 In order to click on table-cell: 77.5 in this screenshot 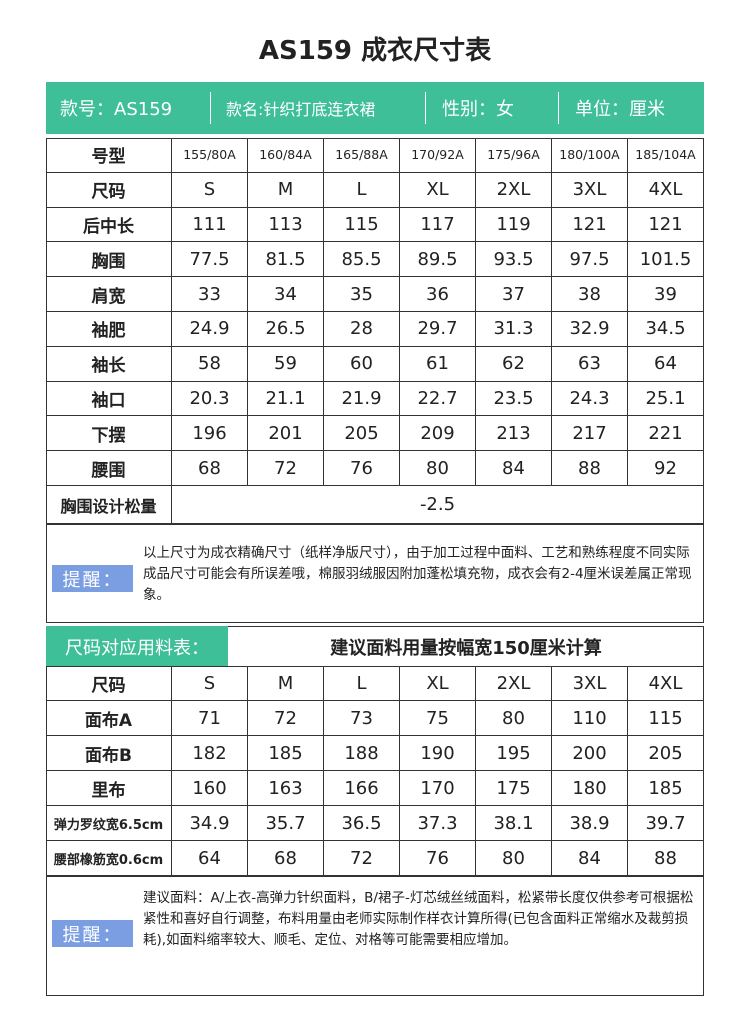, I will do `click(210, 260)`.